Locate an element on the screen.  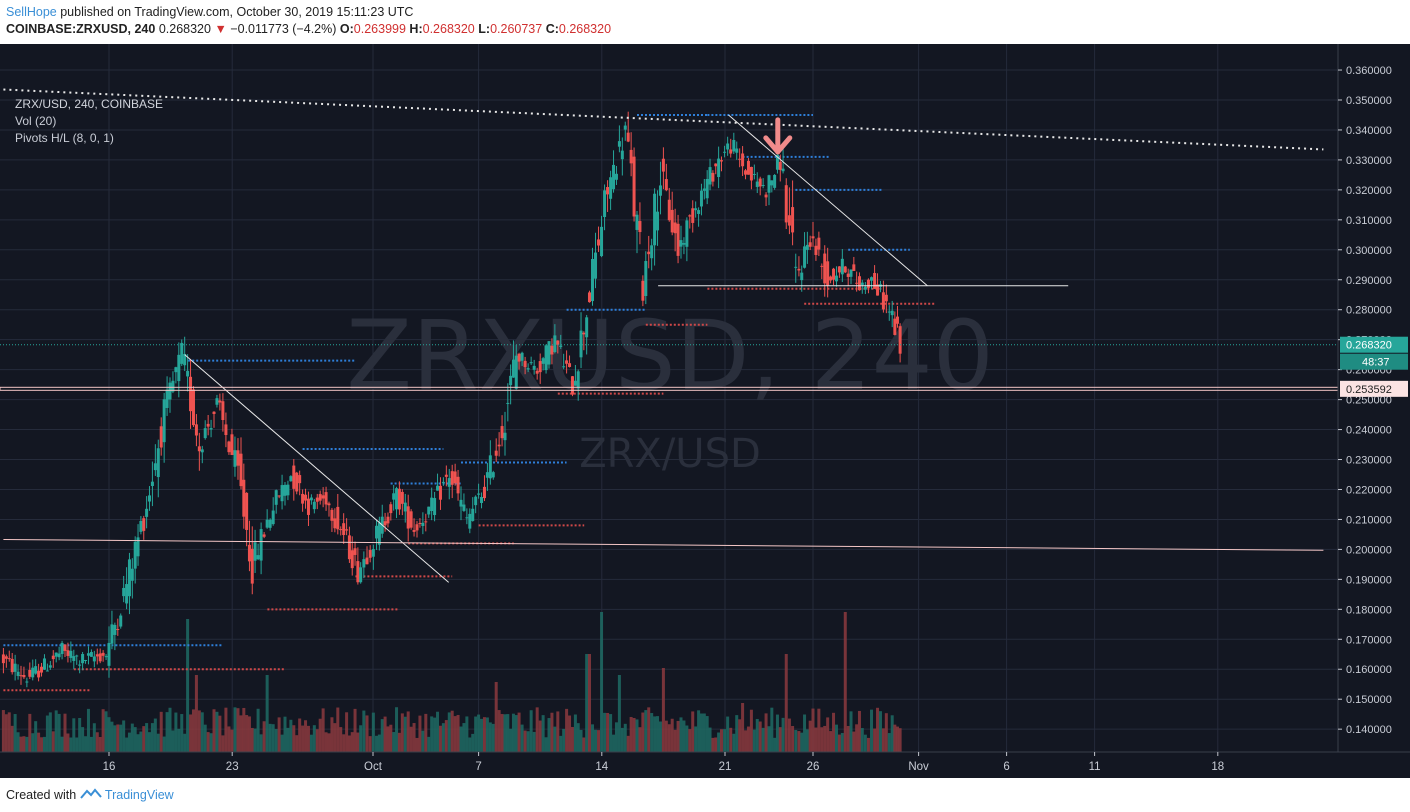
legend-volume: Vol (20) is located at coordinates (36, 121).